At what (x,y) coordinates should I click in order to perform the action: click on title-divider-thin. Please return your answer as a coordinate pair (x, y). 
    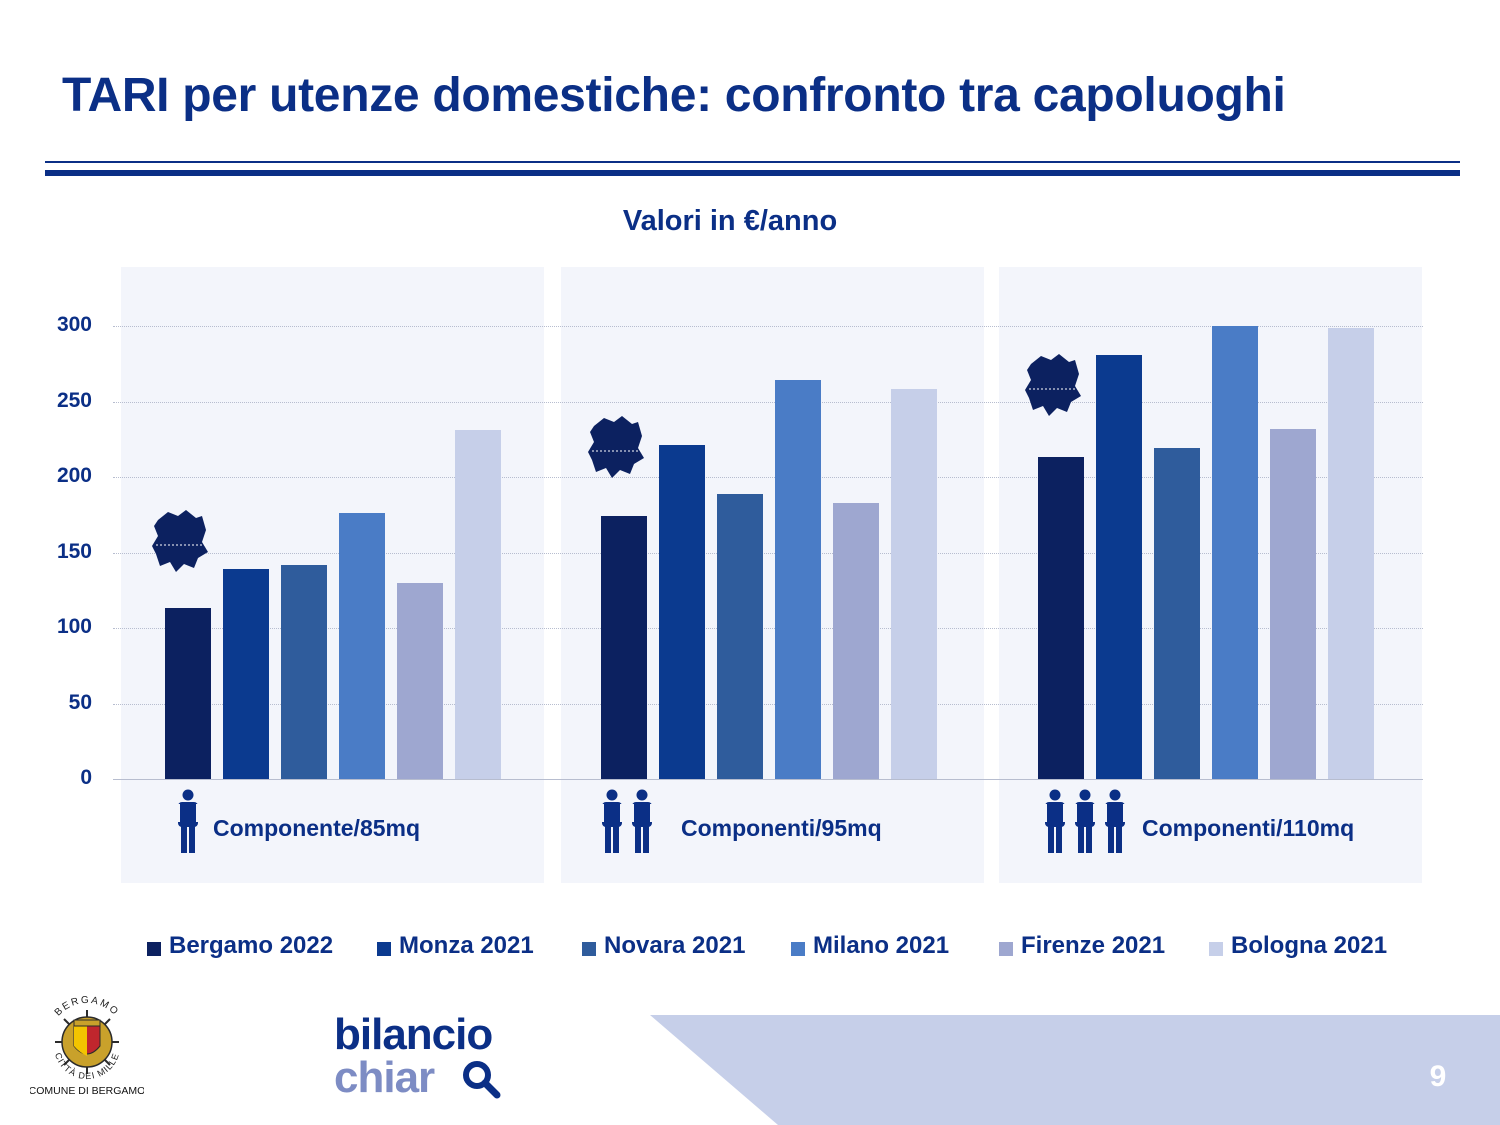
    Looking at the image, I should click on (752, 162).